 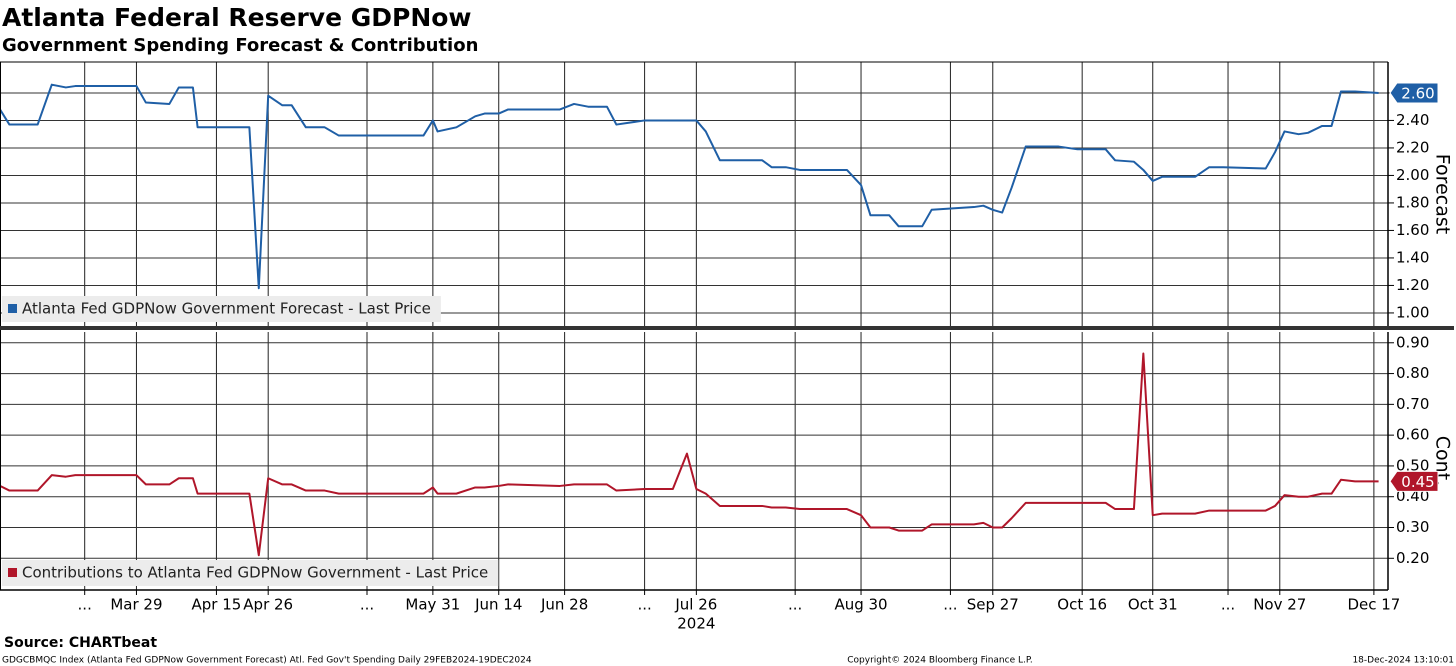 What do you see at coordinates (695, 605) in the screenshot?
I see `x-tick-label: Jul 26` at bounding box center [695, 605].